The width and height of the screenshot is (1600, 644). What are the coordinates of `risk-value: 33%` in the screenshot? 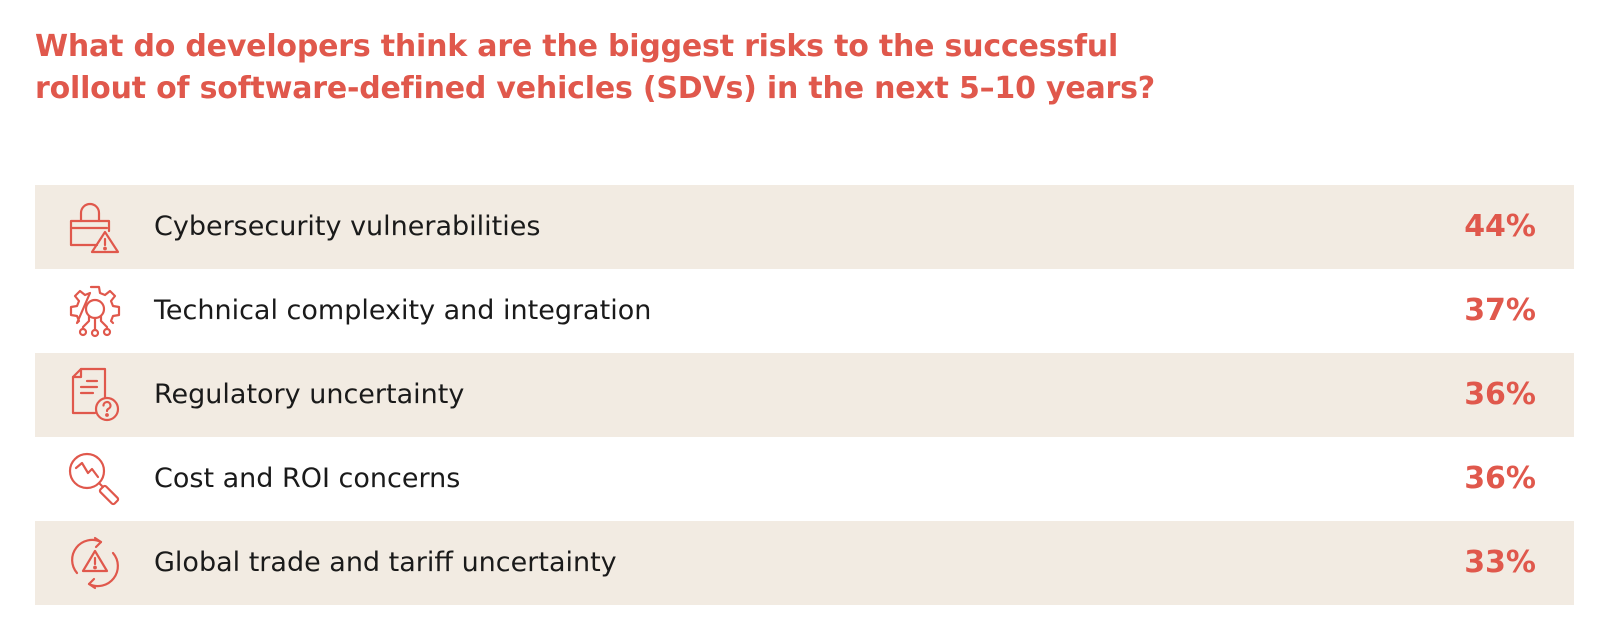 It's located at (1500, 562).